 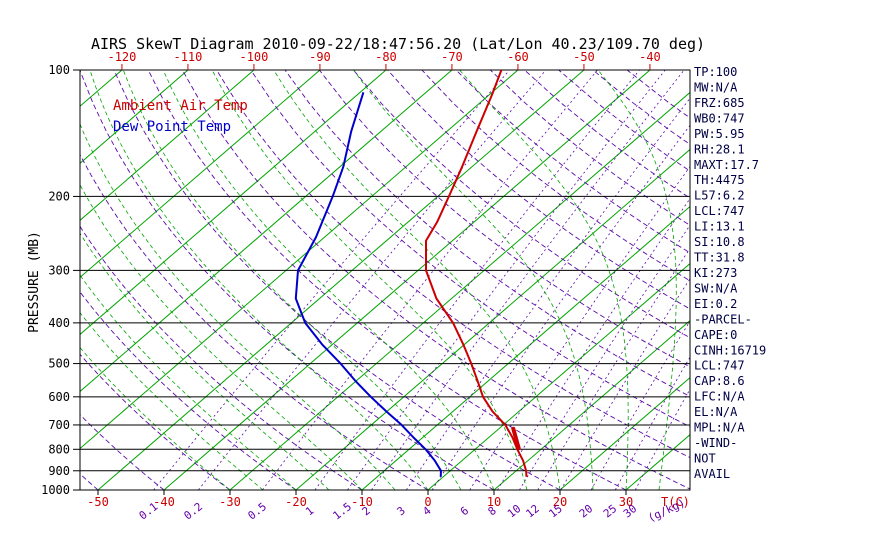 I want to click on top-temp-label: -60, so click(x=518, y=57).